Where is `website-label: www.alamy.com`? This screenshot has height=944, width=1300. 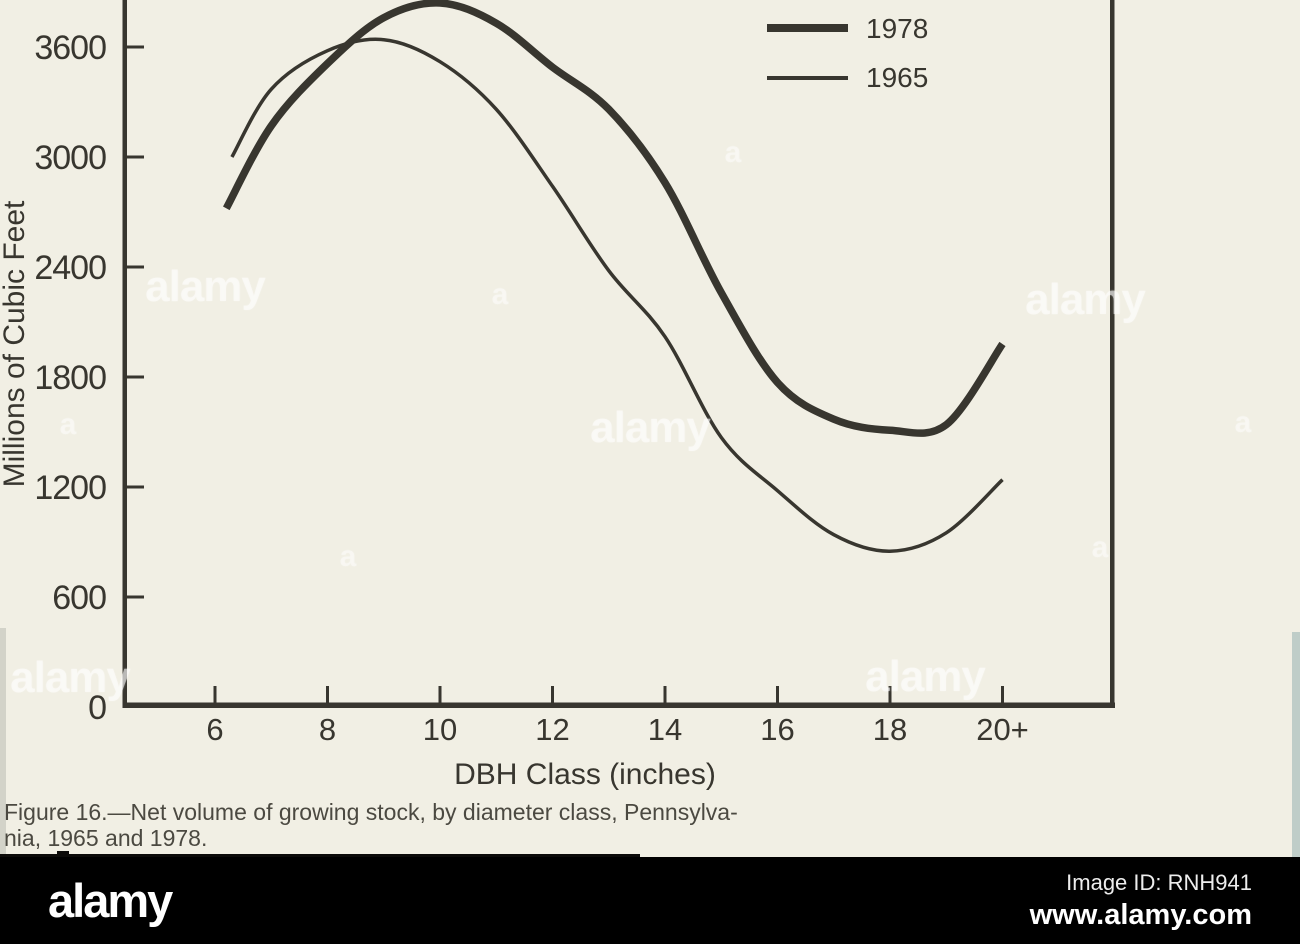 website-label: www.alamy.com is located at coordinates (1140, 914).